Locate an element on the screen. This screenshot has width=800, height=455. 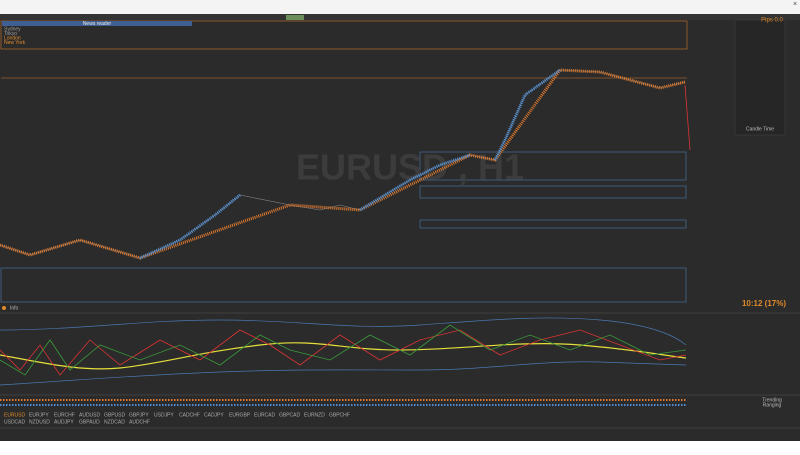
watermark: EURUSD , H1 is located at coordinates (410, 167).